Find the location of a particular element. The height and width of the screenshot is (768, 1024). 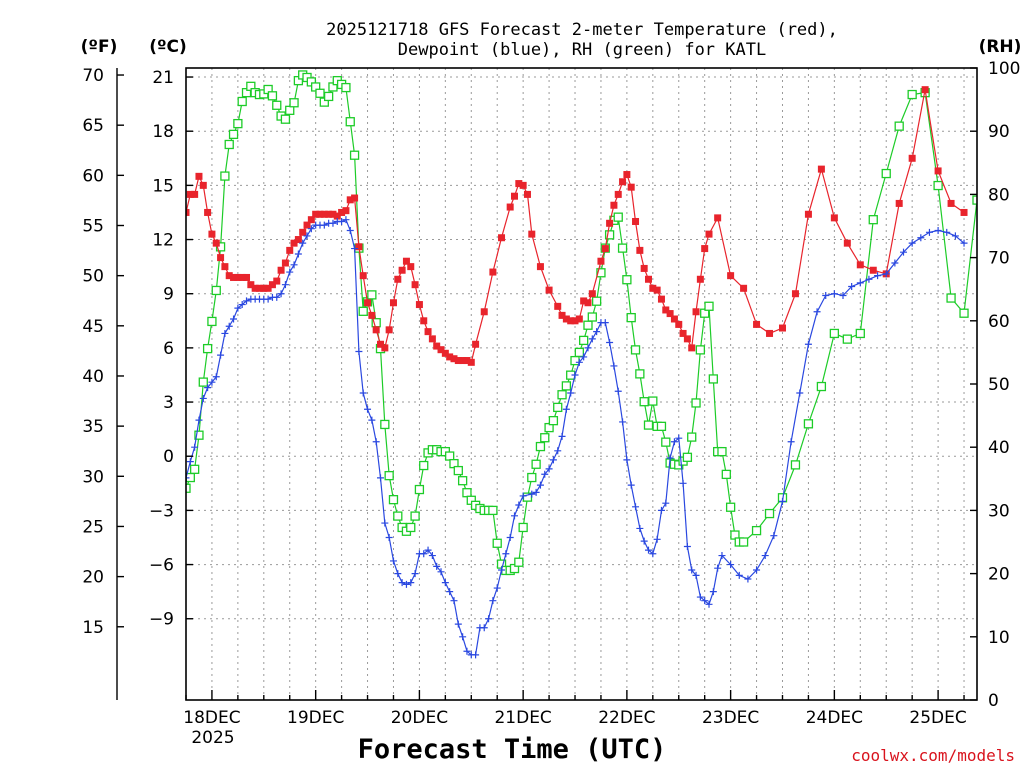

celsius-tick-label: 6 is located at coordinates (168, 349).